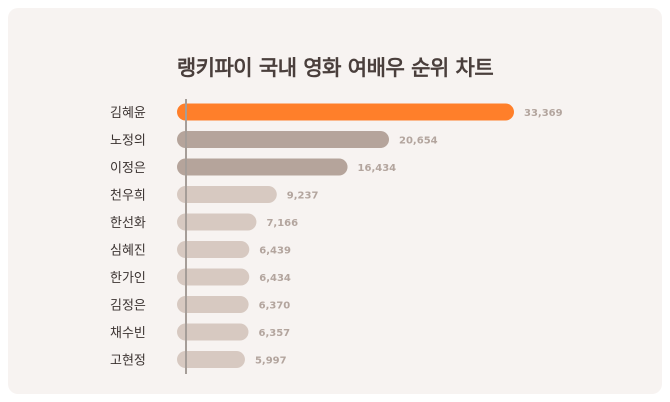 The height and width of the screenshot is (402, 670). What do you see at coordinates (128, 196) in the screenshot?
I see `category-label: 천우희` at bounding box center [128, 196].